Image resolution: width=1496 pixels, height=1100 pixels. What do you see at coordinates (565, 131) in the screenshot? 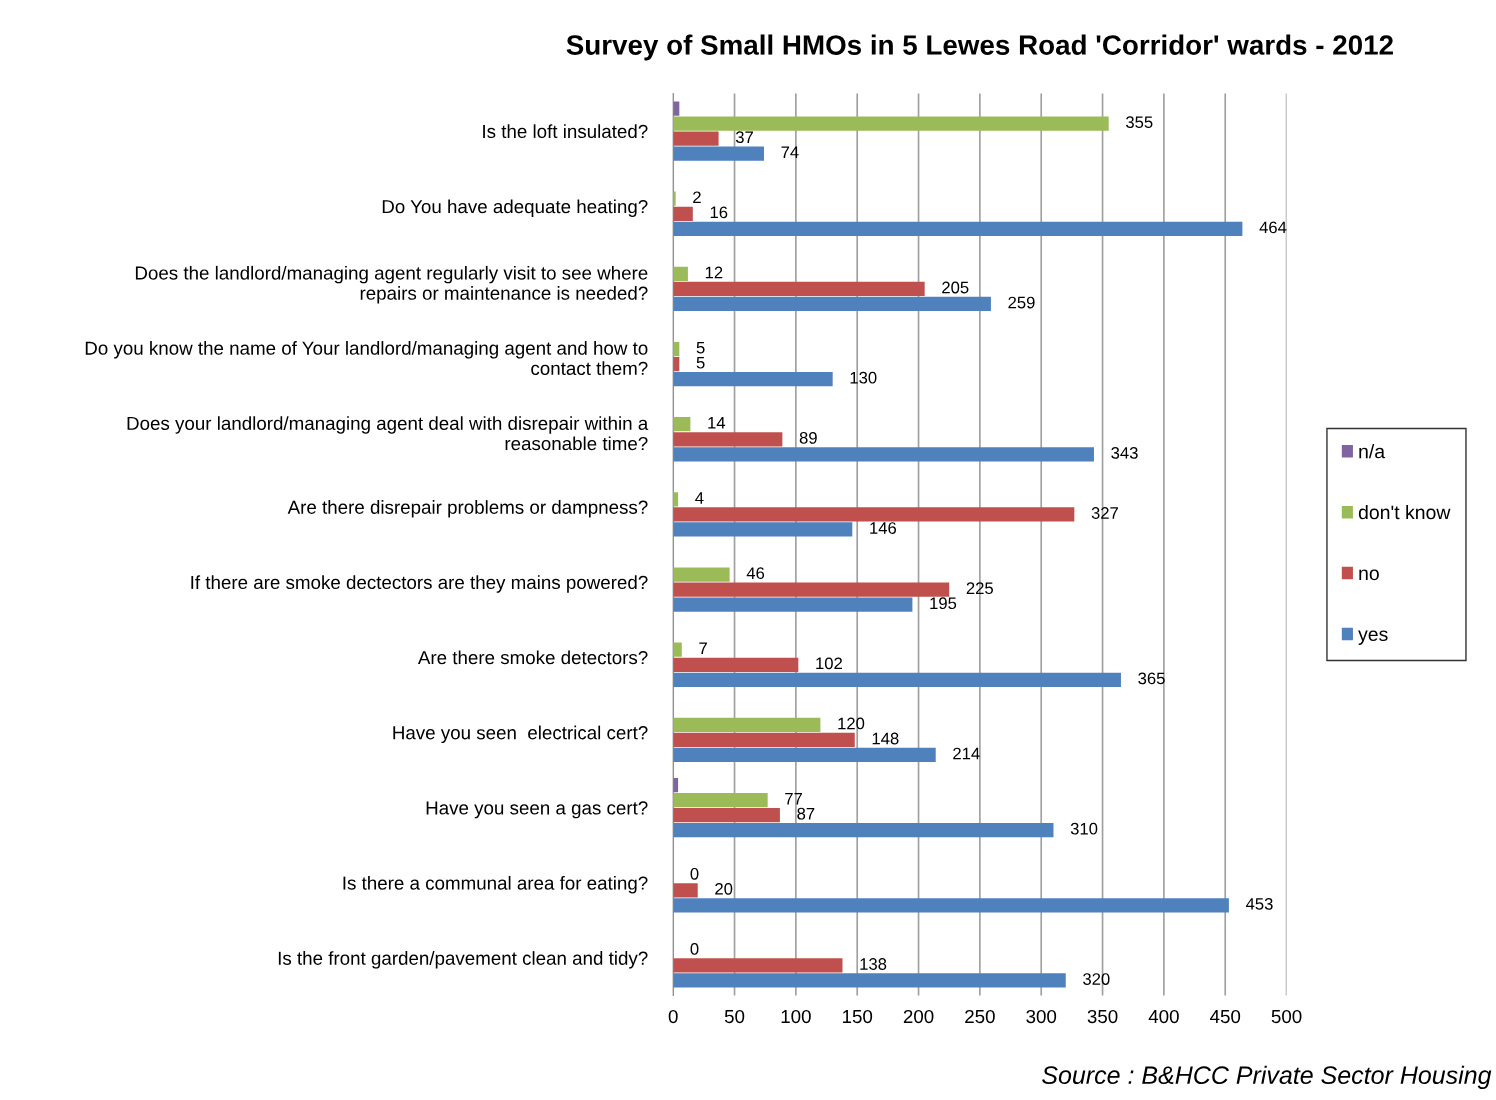
I see `y-tick-label: Is the loft insulated?` at bounding box center [565, 131].